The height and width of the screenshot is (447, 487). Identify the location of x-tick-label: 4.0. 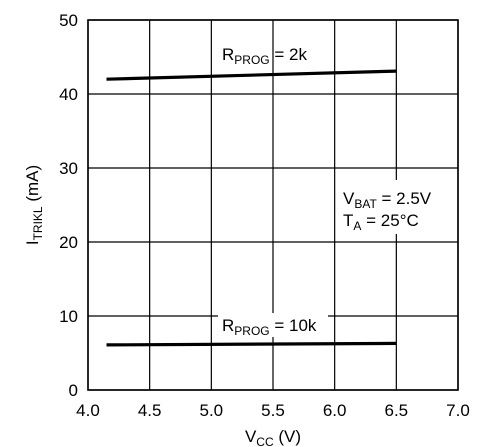
(88, 410).